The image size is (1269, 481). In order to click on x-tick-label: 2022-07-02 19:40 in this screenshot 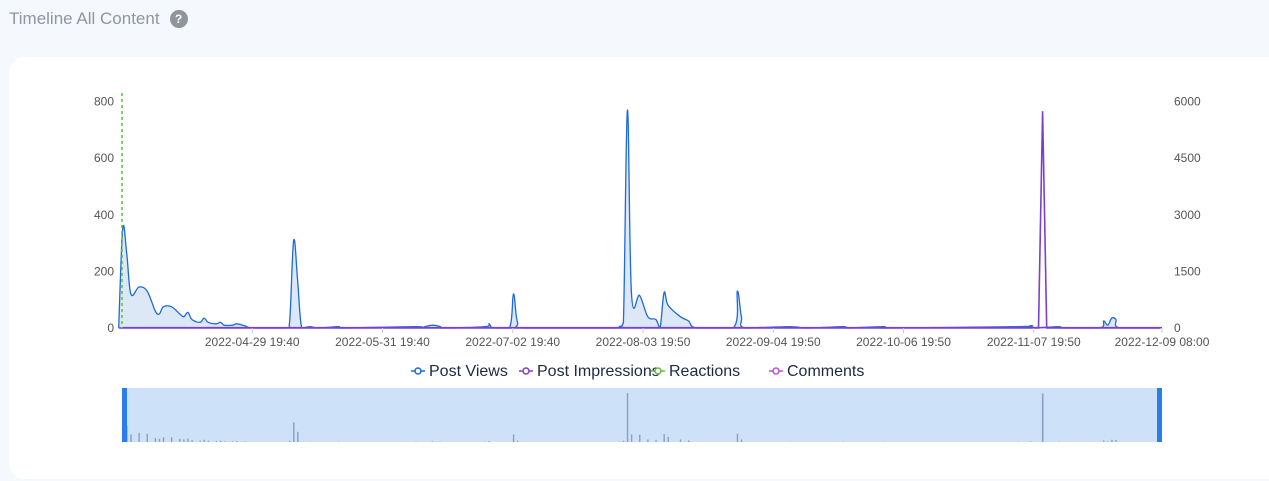, I will do `click(512, 342)`.